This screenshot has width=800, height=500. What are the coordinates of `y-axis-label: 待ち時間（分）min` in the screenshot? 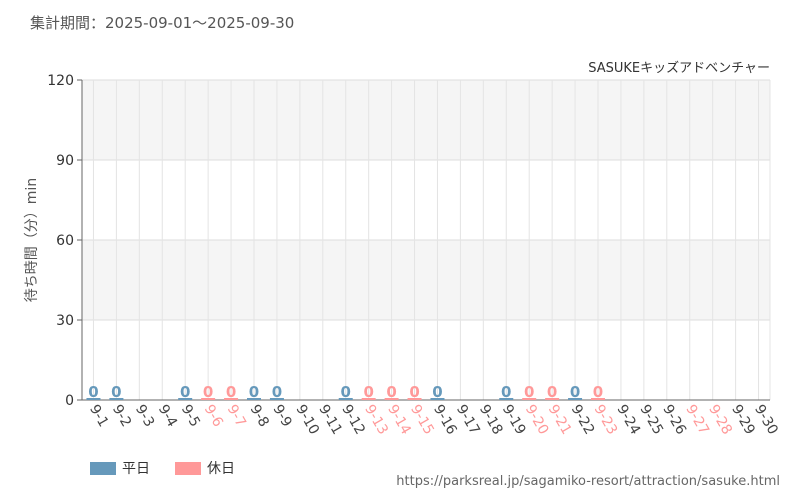 It's located at (32, 240).